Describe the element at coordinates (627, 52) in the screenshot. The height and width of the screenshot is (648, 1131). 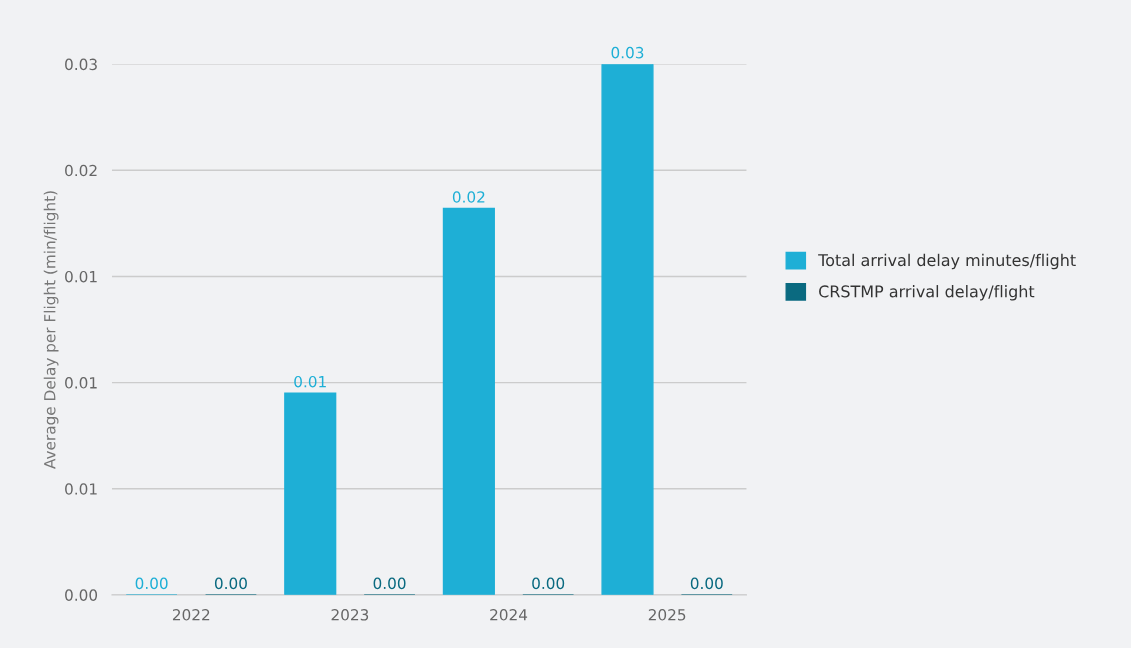
I see `data-label: 0.03` at that location.